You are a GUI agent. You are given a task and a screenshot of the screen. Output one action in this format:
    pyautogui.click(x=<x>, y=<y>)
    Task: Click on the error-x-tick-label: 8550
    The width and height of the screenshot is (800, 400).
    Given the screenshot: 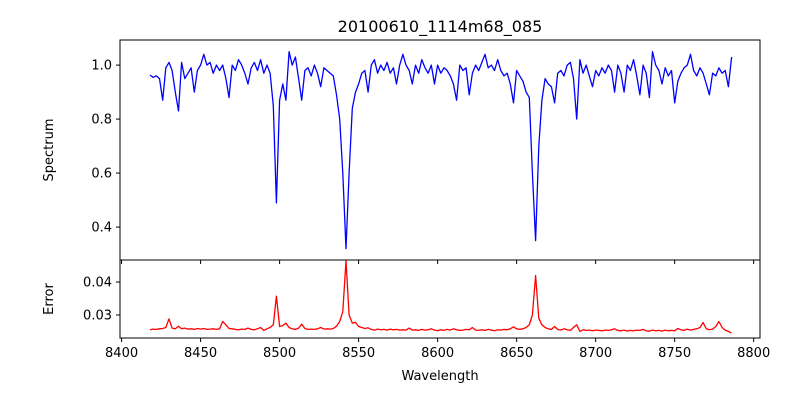 What is the action you would take?
    pyautogui.click(x=358, y=353)
    